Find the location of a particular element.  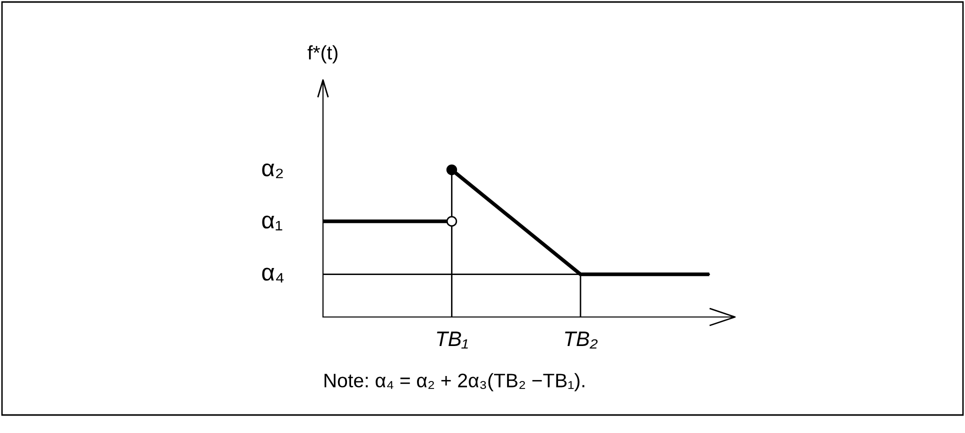

text: α₁ is located at coordinates (272, 223).